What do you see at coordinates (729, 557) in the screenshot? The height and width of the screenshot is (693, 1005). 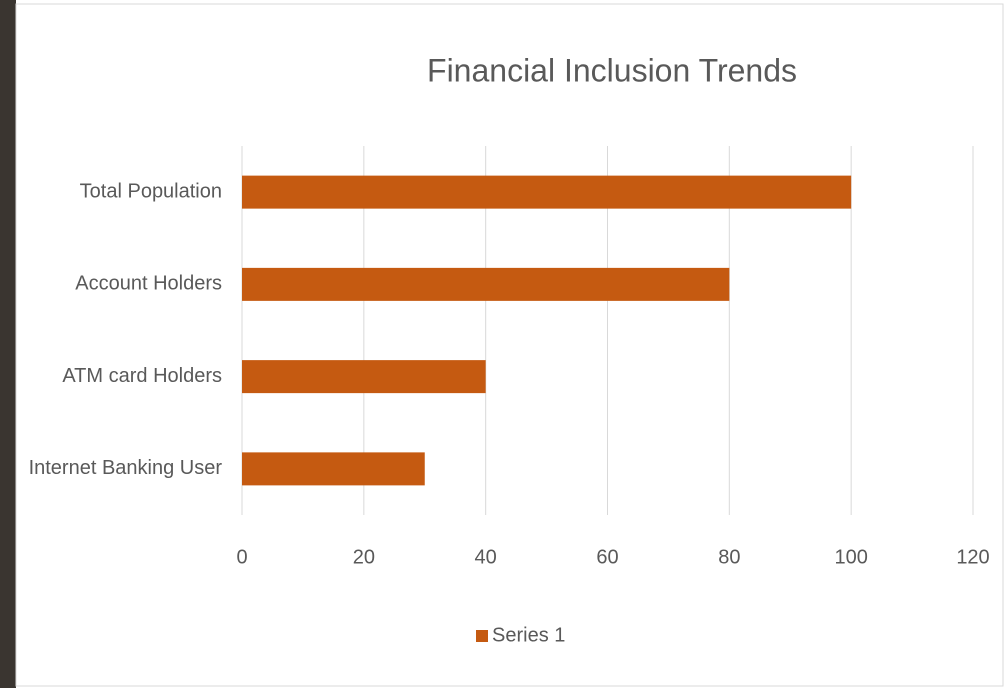 I see `x-tick-label: 80` at bounding box center [729, 557].